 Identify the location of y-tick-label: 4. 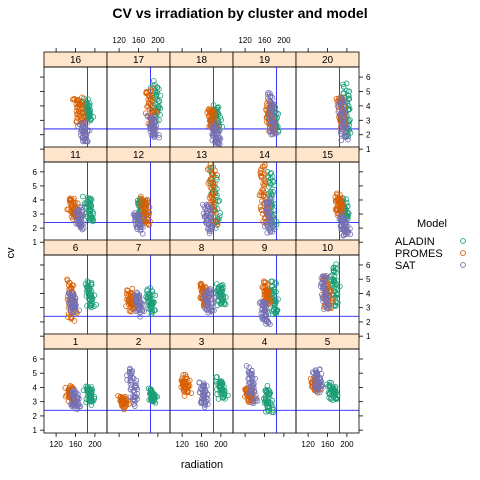
(368, 293).